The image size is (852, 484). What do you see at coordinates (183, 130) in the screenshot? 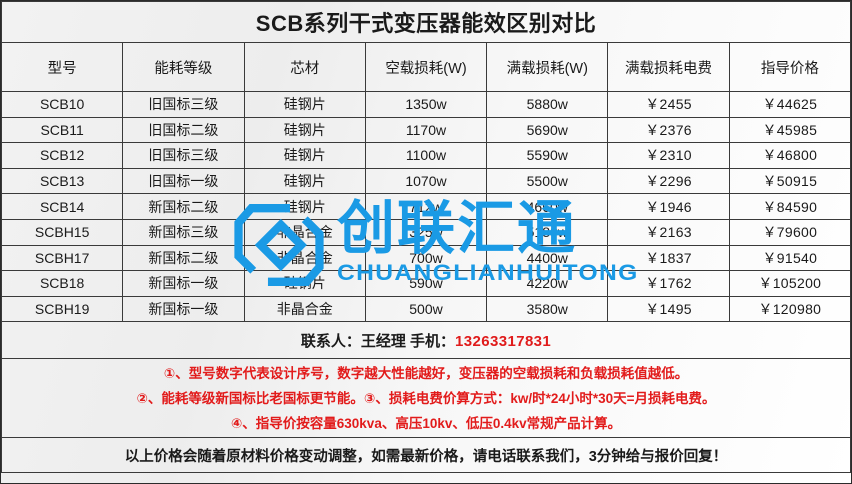
I see `cell-energy-grade: 旧国标二级` at bounding box center [183, 130].